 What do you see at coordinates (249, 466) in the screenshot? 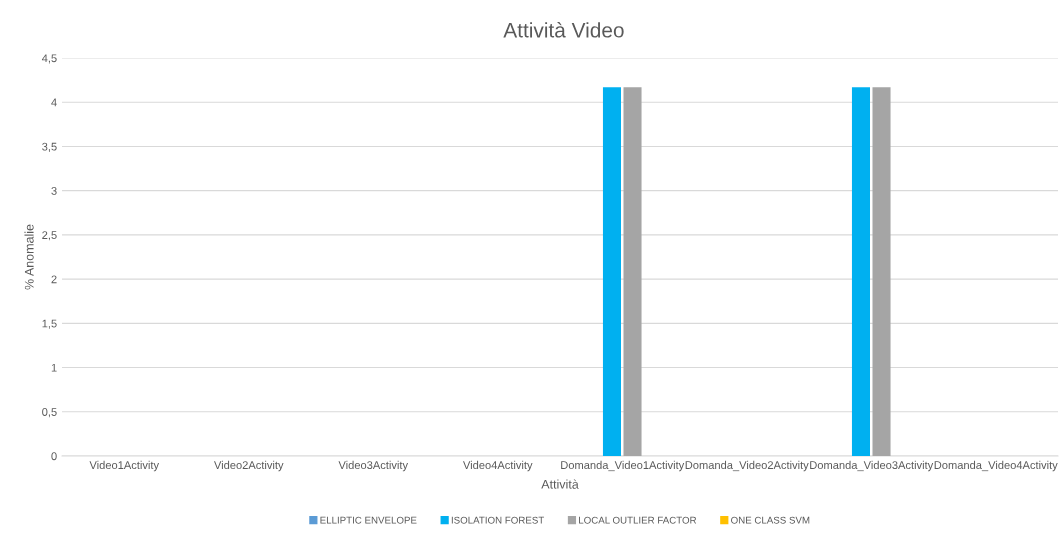
I see `x-tick-label: Video2Activity` at bounding box center [249, 466].